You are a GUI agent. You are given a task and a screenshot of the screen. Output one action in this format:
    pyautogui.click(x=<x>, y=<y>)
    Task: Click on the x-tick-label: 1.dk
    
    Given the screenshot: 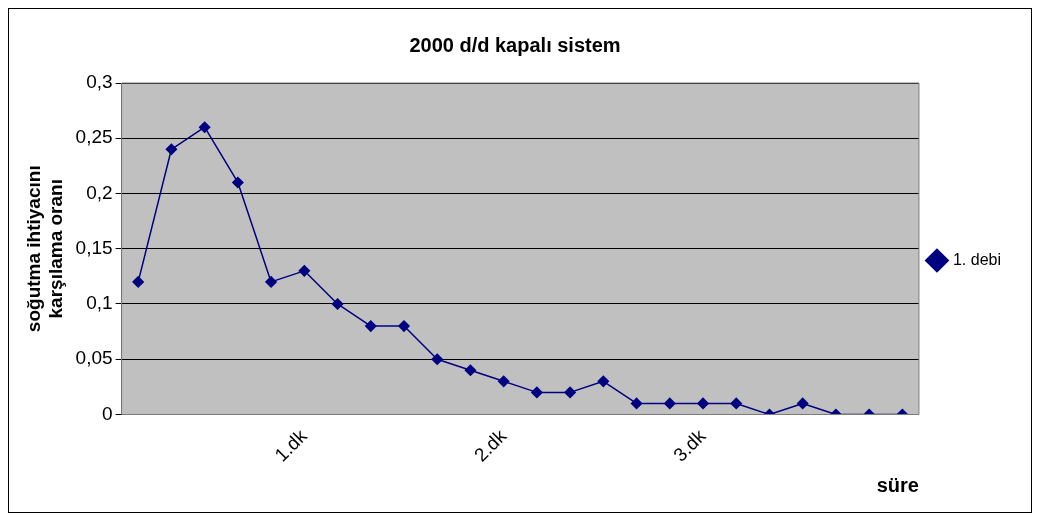 What is the action you would take?
    pyautogui.click(x=291, y=445)
    